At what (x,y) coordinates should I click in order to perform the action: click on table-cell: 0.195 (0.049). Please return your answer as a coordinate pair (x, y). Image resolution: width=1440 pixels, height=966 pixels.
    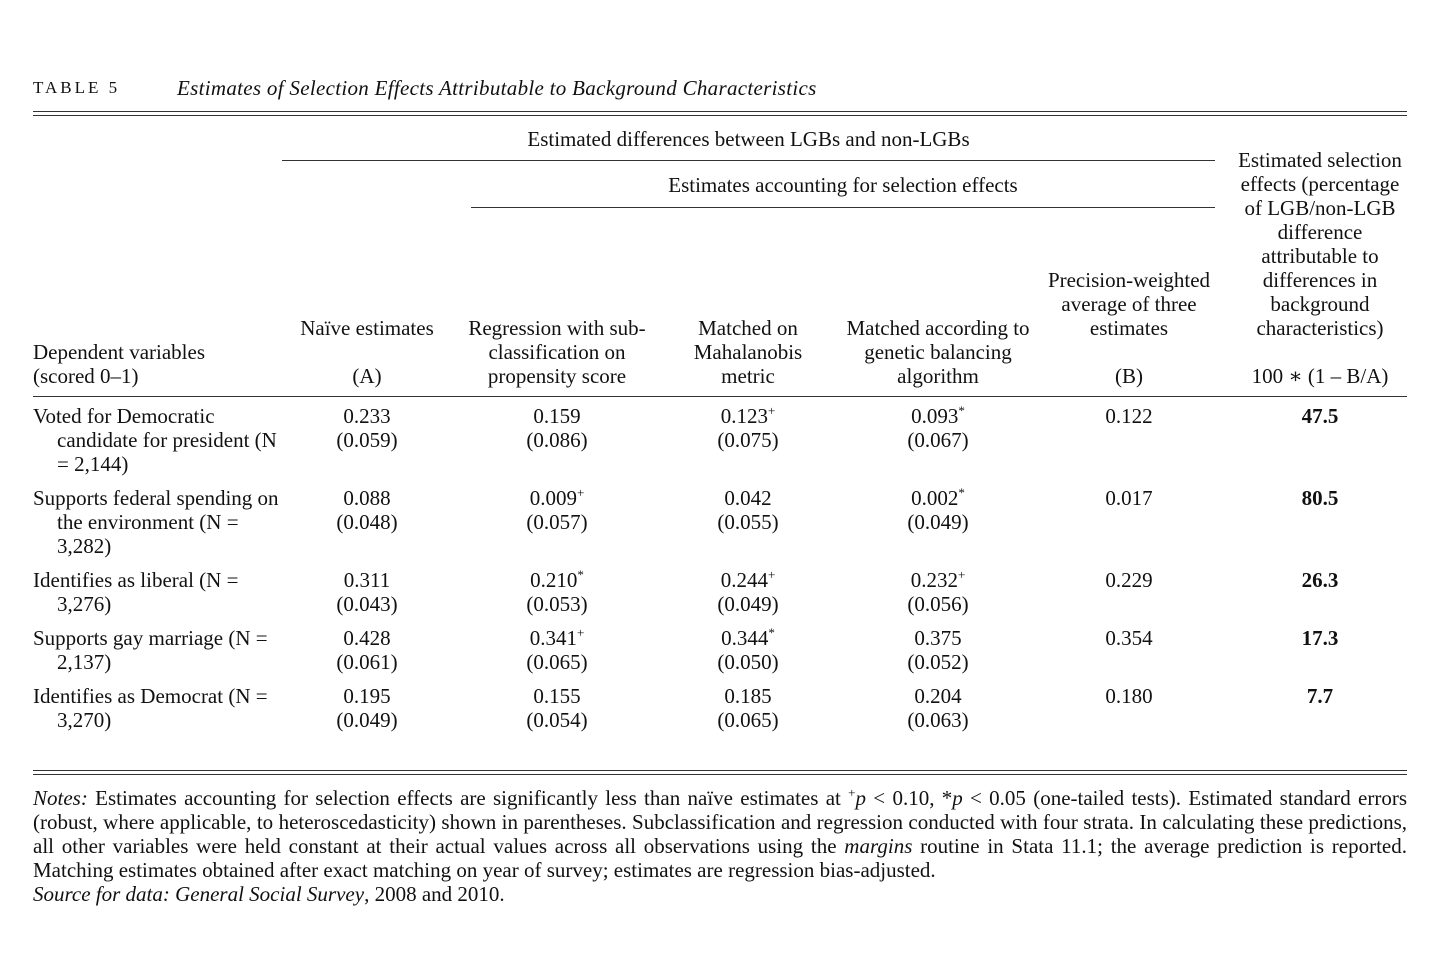
    Looking at the image, I should click on (367, 708).